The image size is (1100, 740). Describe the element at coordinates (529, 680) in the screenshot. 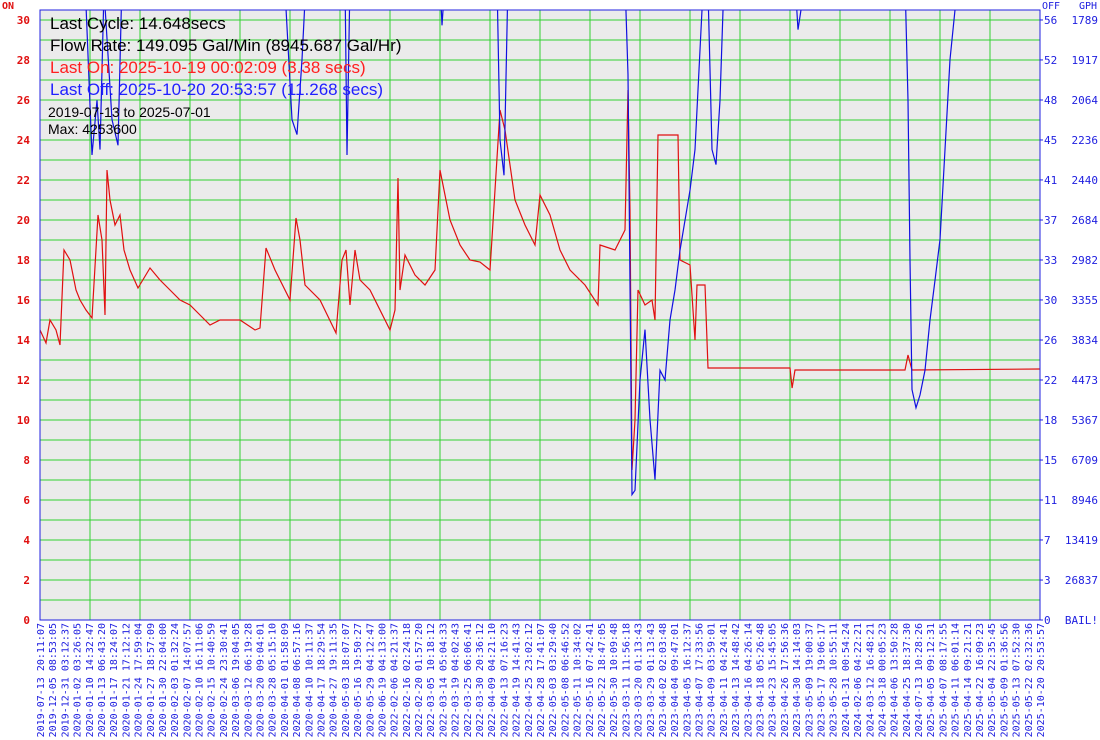

I see `x-tick-label: 2022-04-25 23:02:12` at that location.